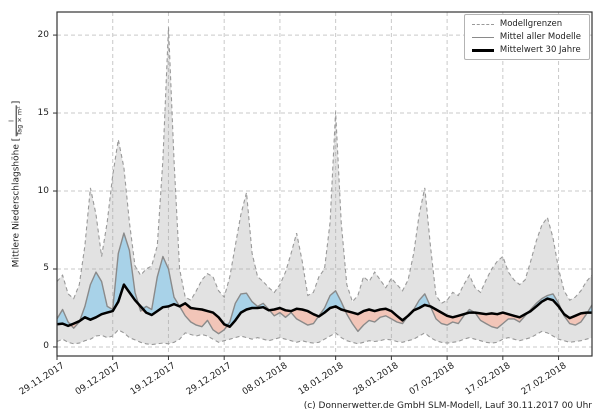  I want to click on black-line-sample-icon, so click(482, 50).